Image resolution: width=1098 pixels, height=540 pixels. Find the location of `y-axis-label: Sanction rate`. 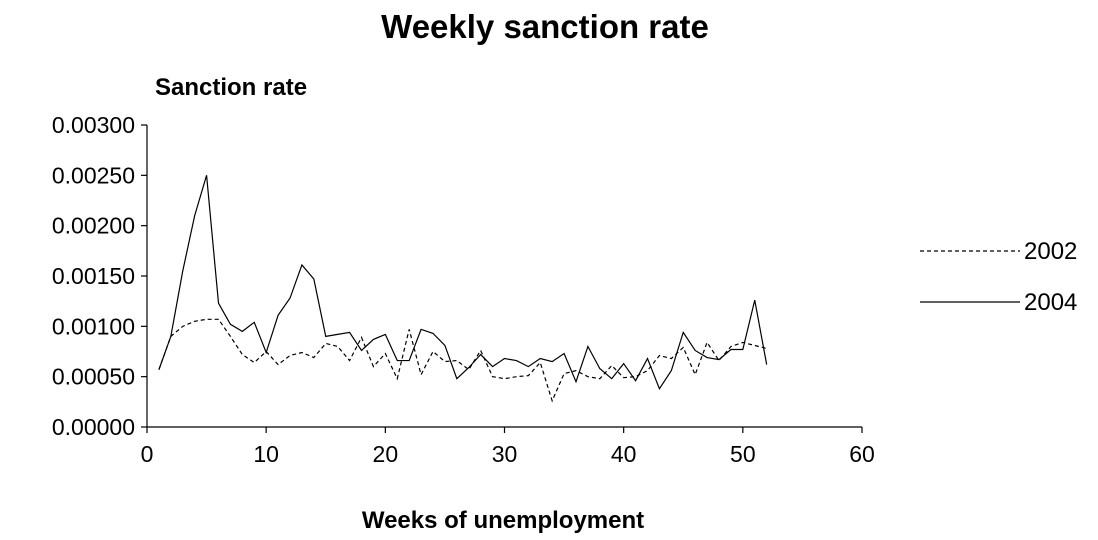

y-axis-label: Sanction rate is located at coordinates (231, 87).